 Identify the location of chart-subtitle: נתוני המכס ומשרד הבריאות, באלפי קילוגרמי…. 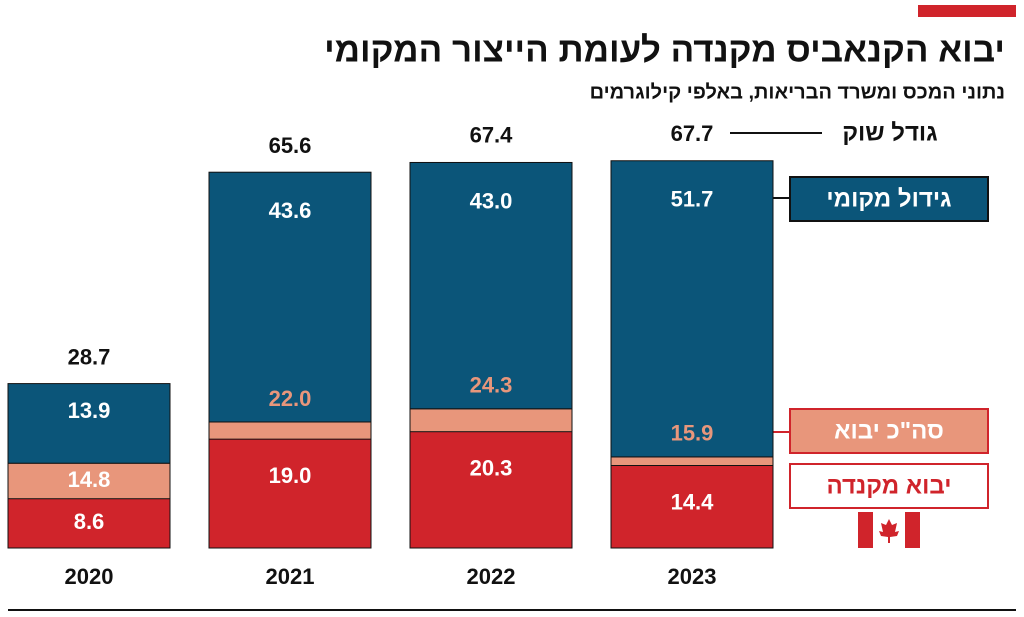
(797, 92).